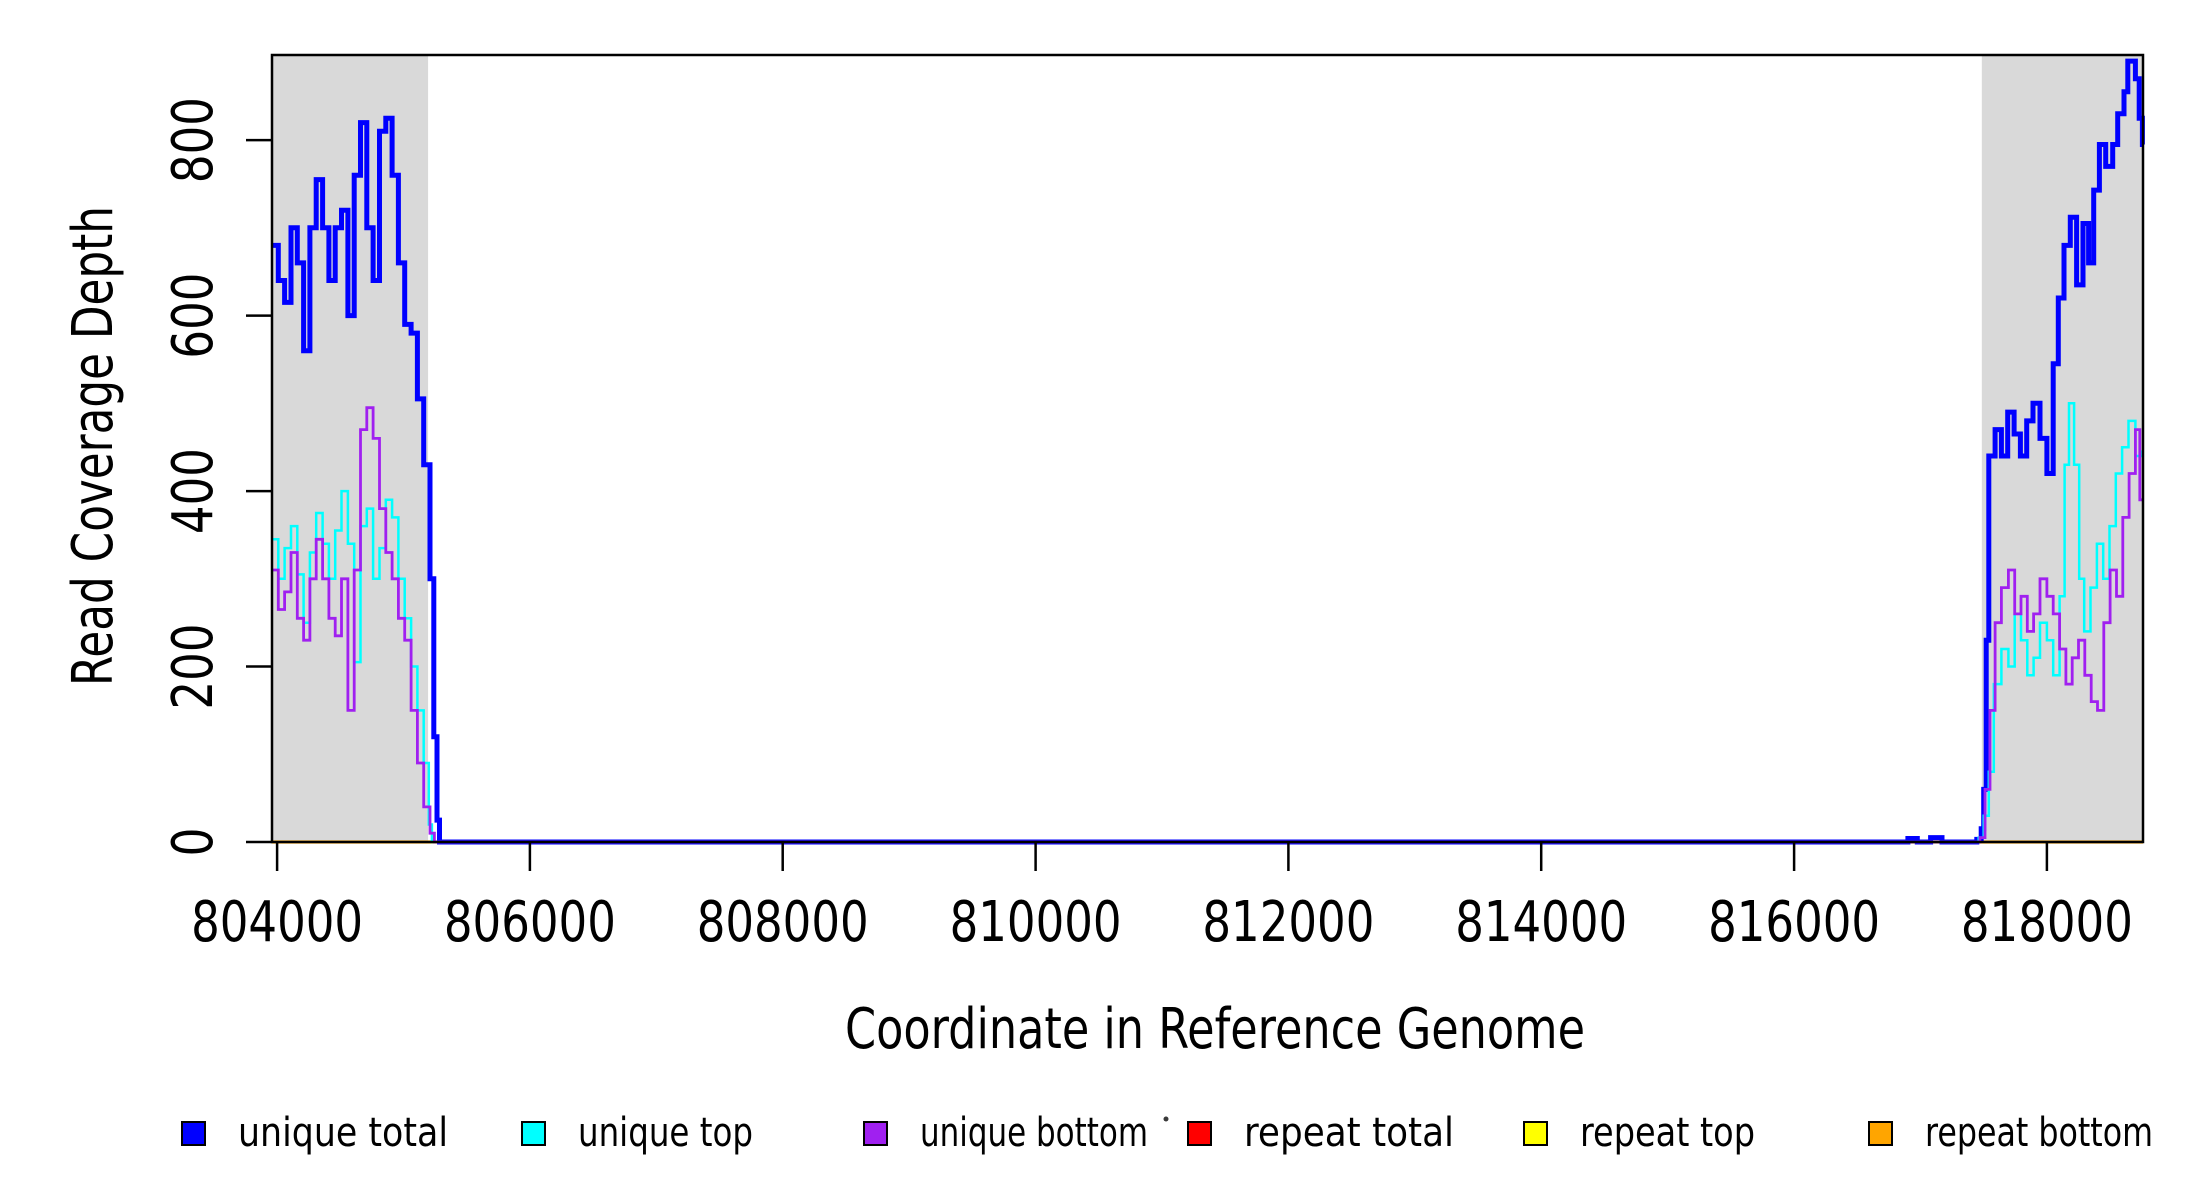  What do you see at coordinates (875, 1133) in the screenshot?
I see `legend-key-unique-bottom-swatch` at bounding box center [875, 1133].